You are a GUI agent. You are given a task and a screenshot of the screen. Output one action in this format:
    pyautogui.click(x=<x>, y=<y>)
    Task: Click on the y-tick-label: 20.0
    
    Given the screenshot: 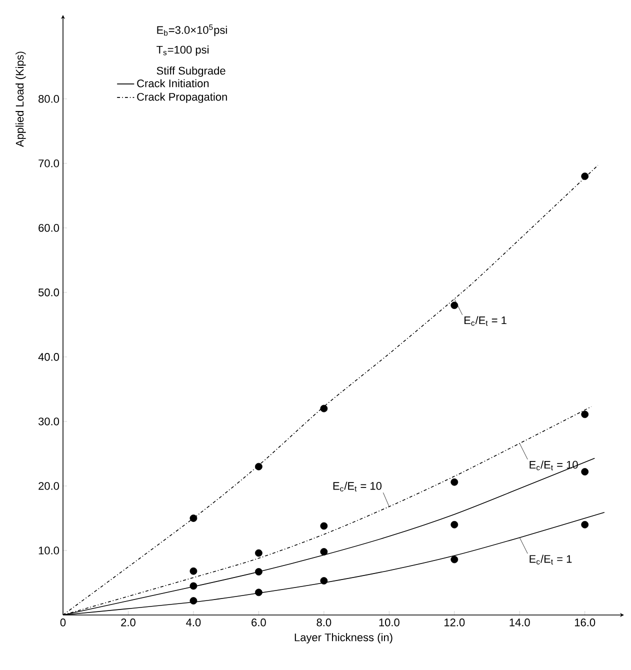 What is the action you would take?
    pyautogui.click(x=49, y=486)
    